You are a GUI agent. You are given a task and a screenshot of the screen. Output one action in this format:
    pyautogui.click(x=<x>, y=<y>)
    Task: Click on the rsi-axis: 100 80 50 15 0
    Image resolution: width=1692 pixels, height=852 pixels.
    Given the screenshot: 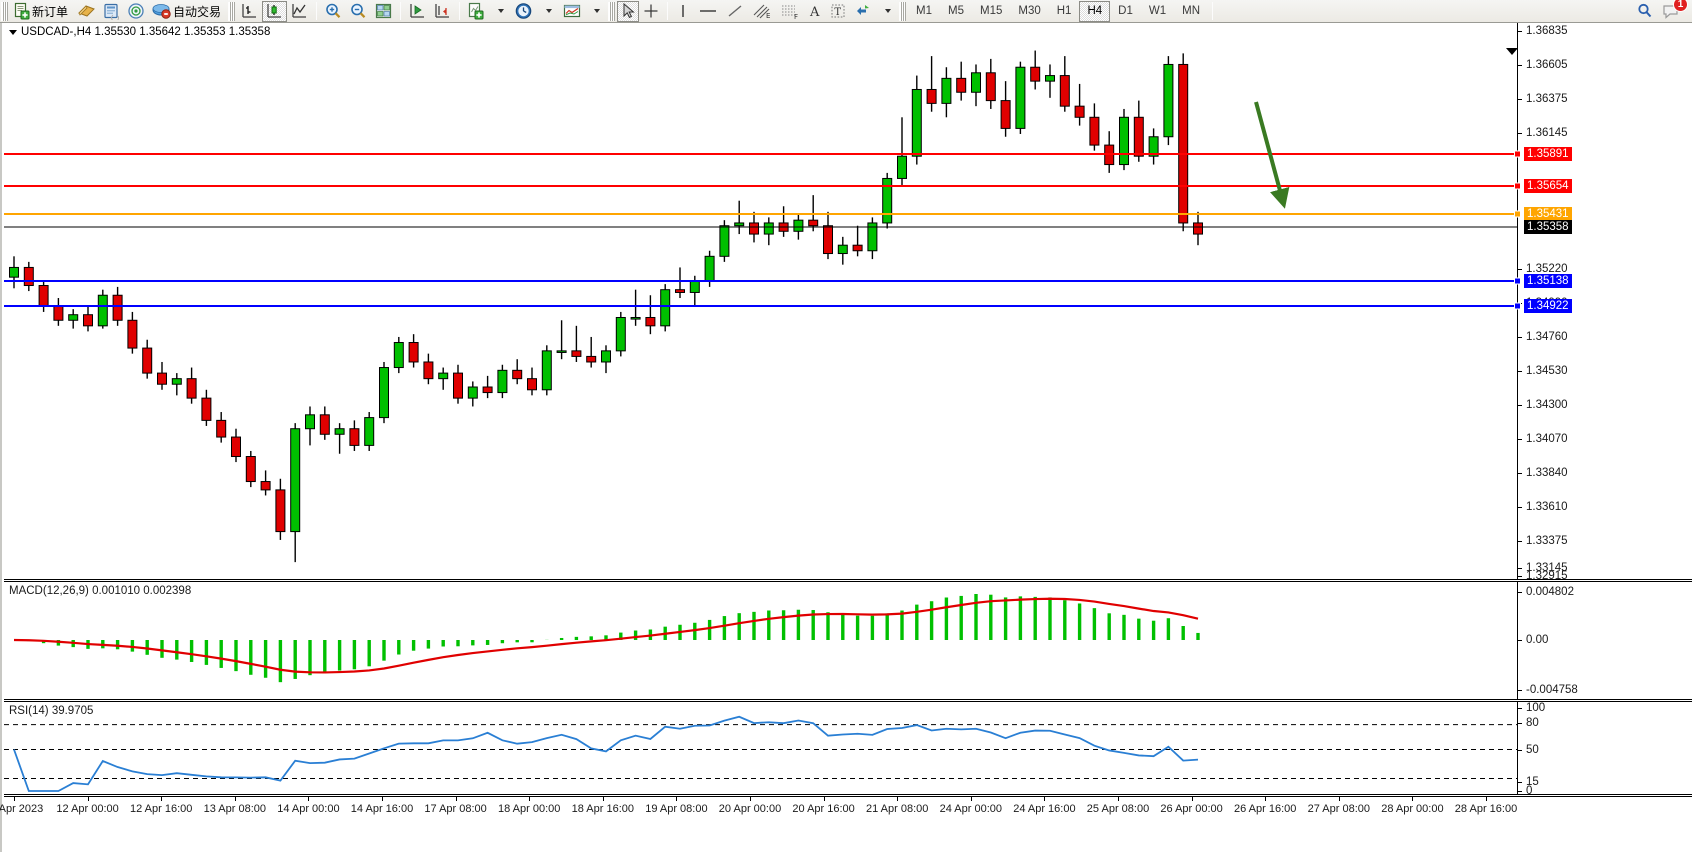 What is the action you would take?
    pyautogui.click(x=1604, y=749)
    